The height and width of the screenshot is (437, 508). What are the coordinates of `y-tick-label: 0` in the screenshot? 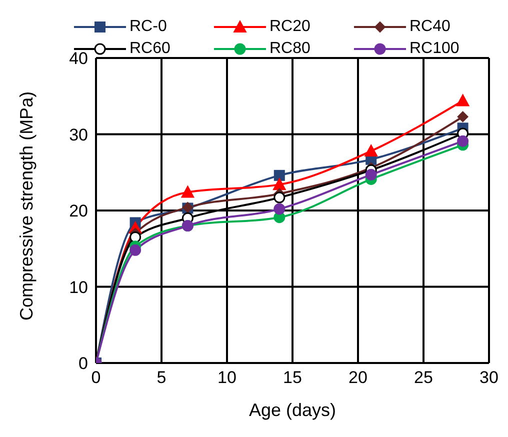 It's located at (83, 364).